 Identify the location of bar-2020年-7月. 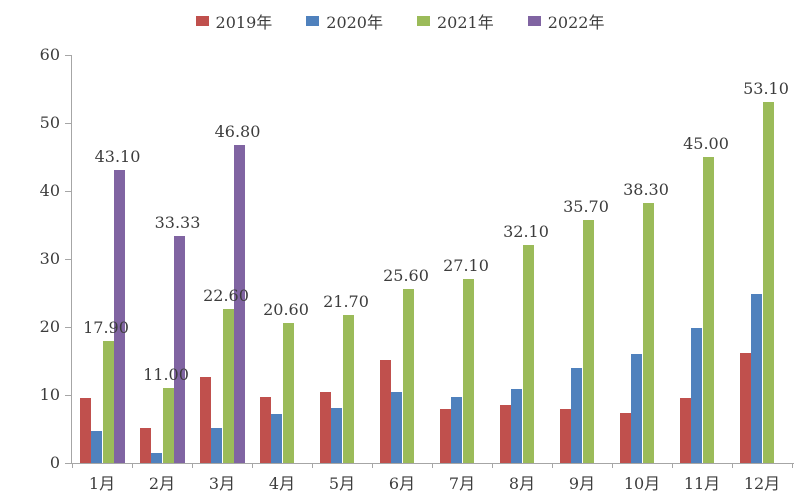
(456, 430).